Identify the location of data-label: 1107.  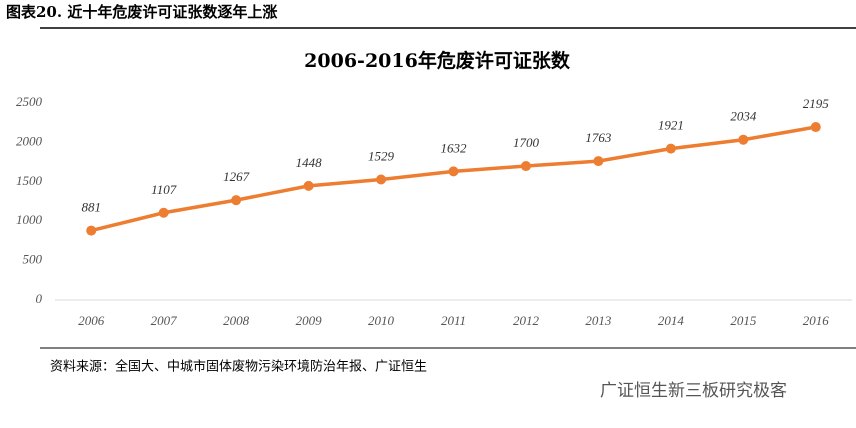
(164, 189).